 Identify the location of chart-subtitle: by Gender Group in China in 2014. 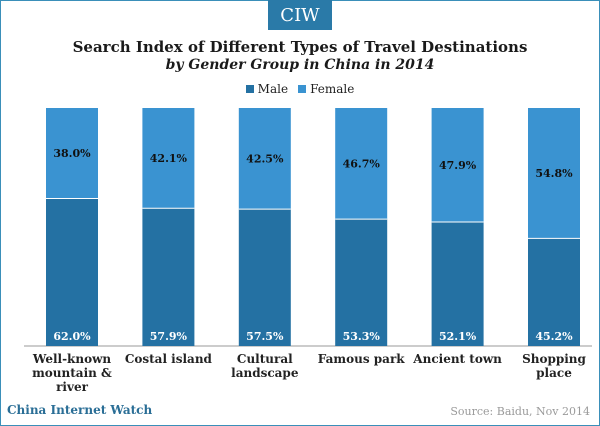
(300, 65).